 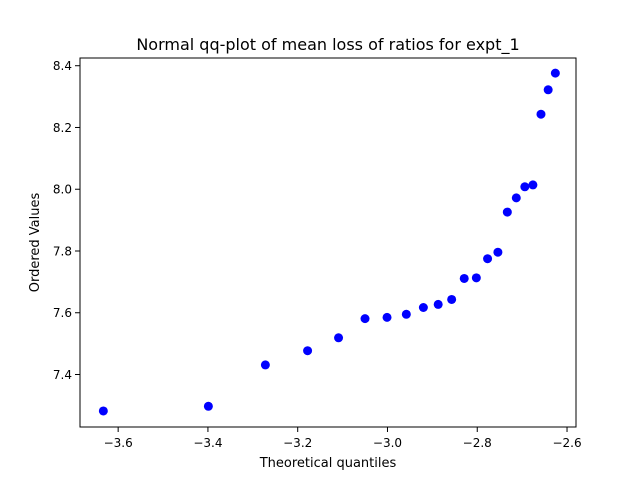 What do you see at coordinates (62, 128) in the screenshot?
I see `y-tick-label: 8.2` at bounding box center [62, 128].